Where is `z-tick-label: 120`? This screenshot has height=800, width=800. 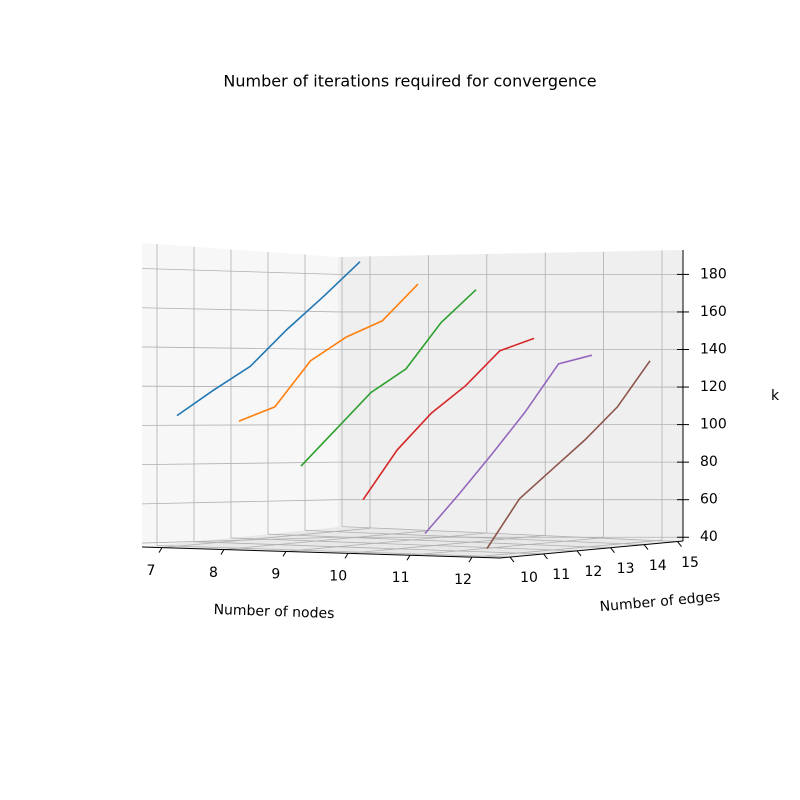 z-tick-label: 120 is located at coordinates (713, 387).